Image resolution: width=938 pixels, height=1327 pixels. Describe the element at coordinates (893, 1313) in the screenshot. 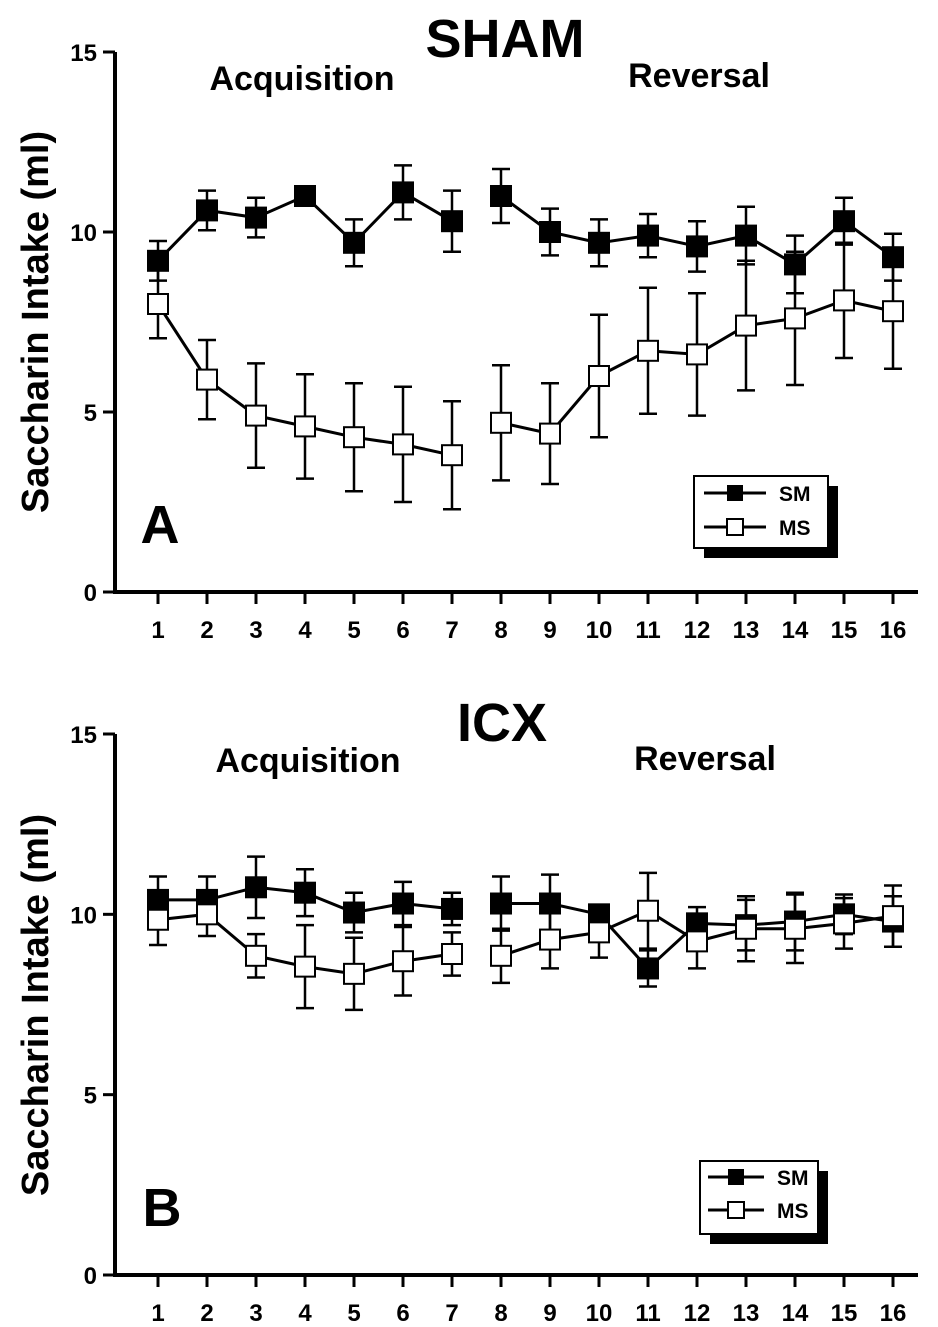

I see `panel-b-x-tick-label: 16` at that location.